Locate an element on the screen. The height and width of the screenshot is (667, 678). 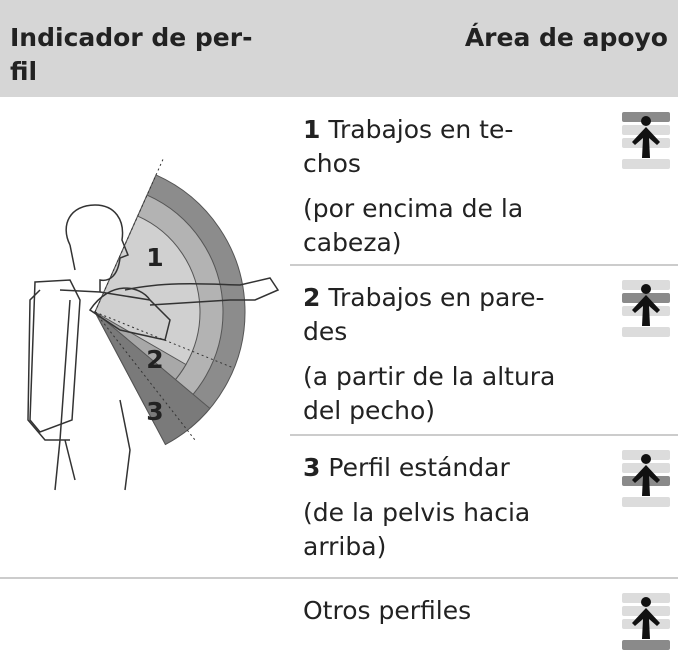
row-note: del pecho) is located at coordinates (369, 410).